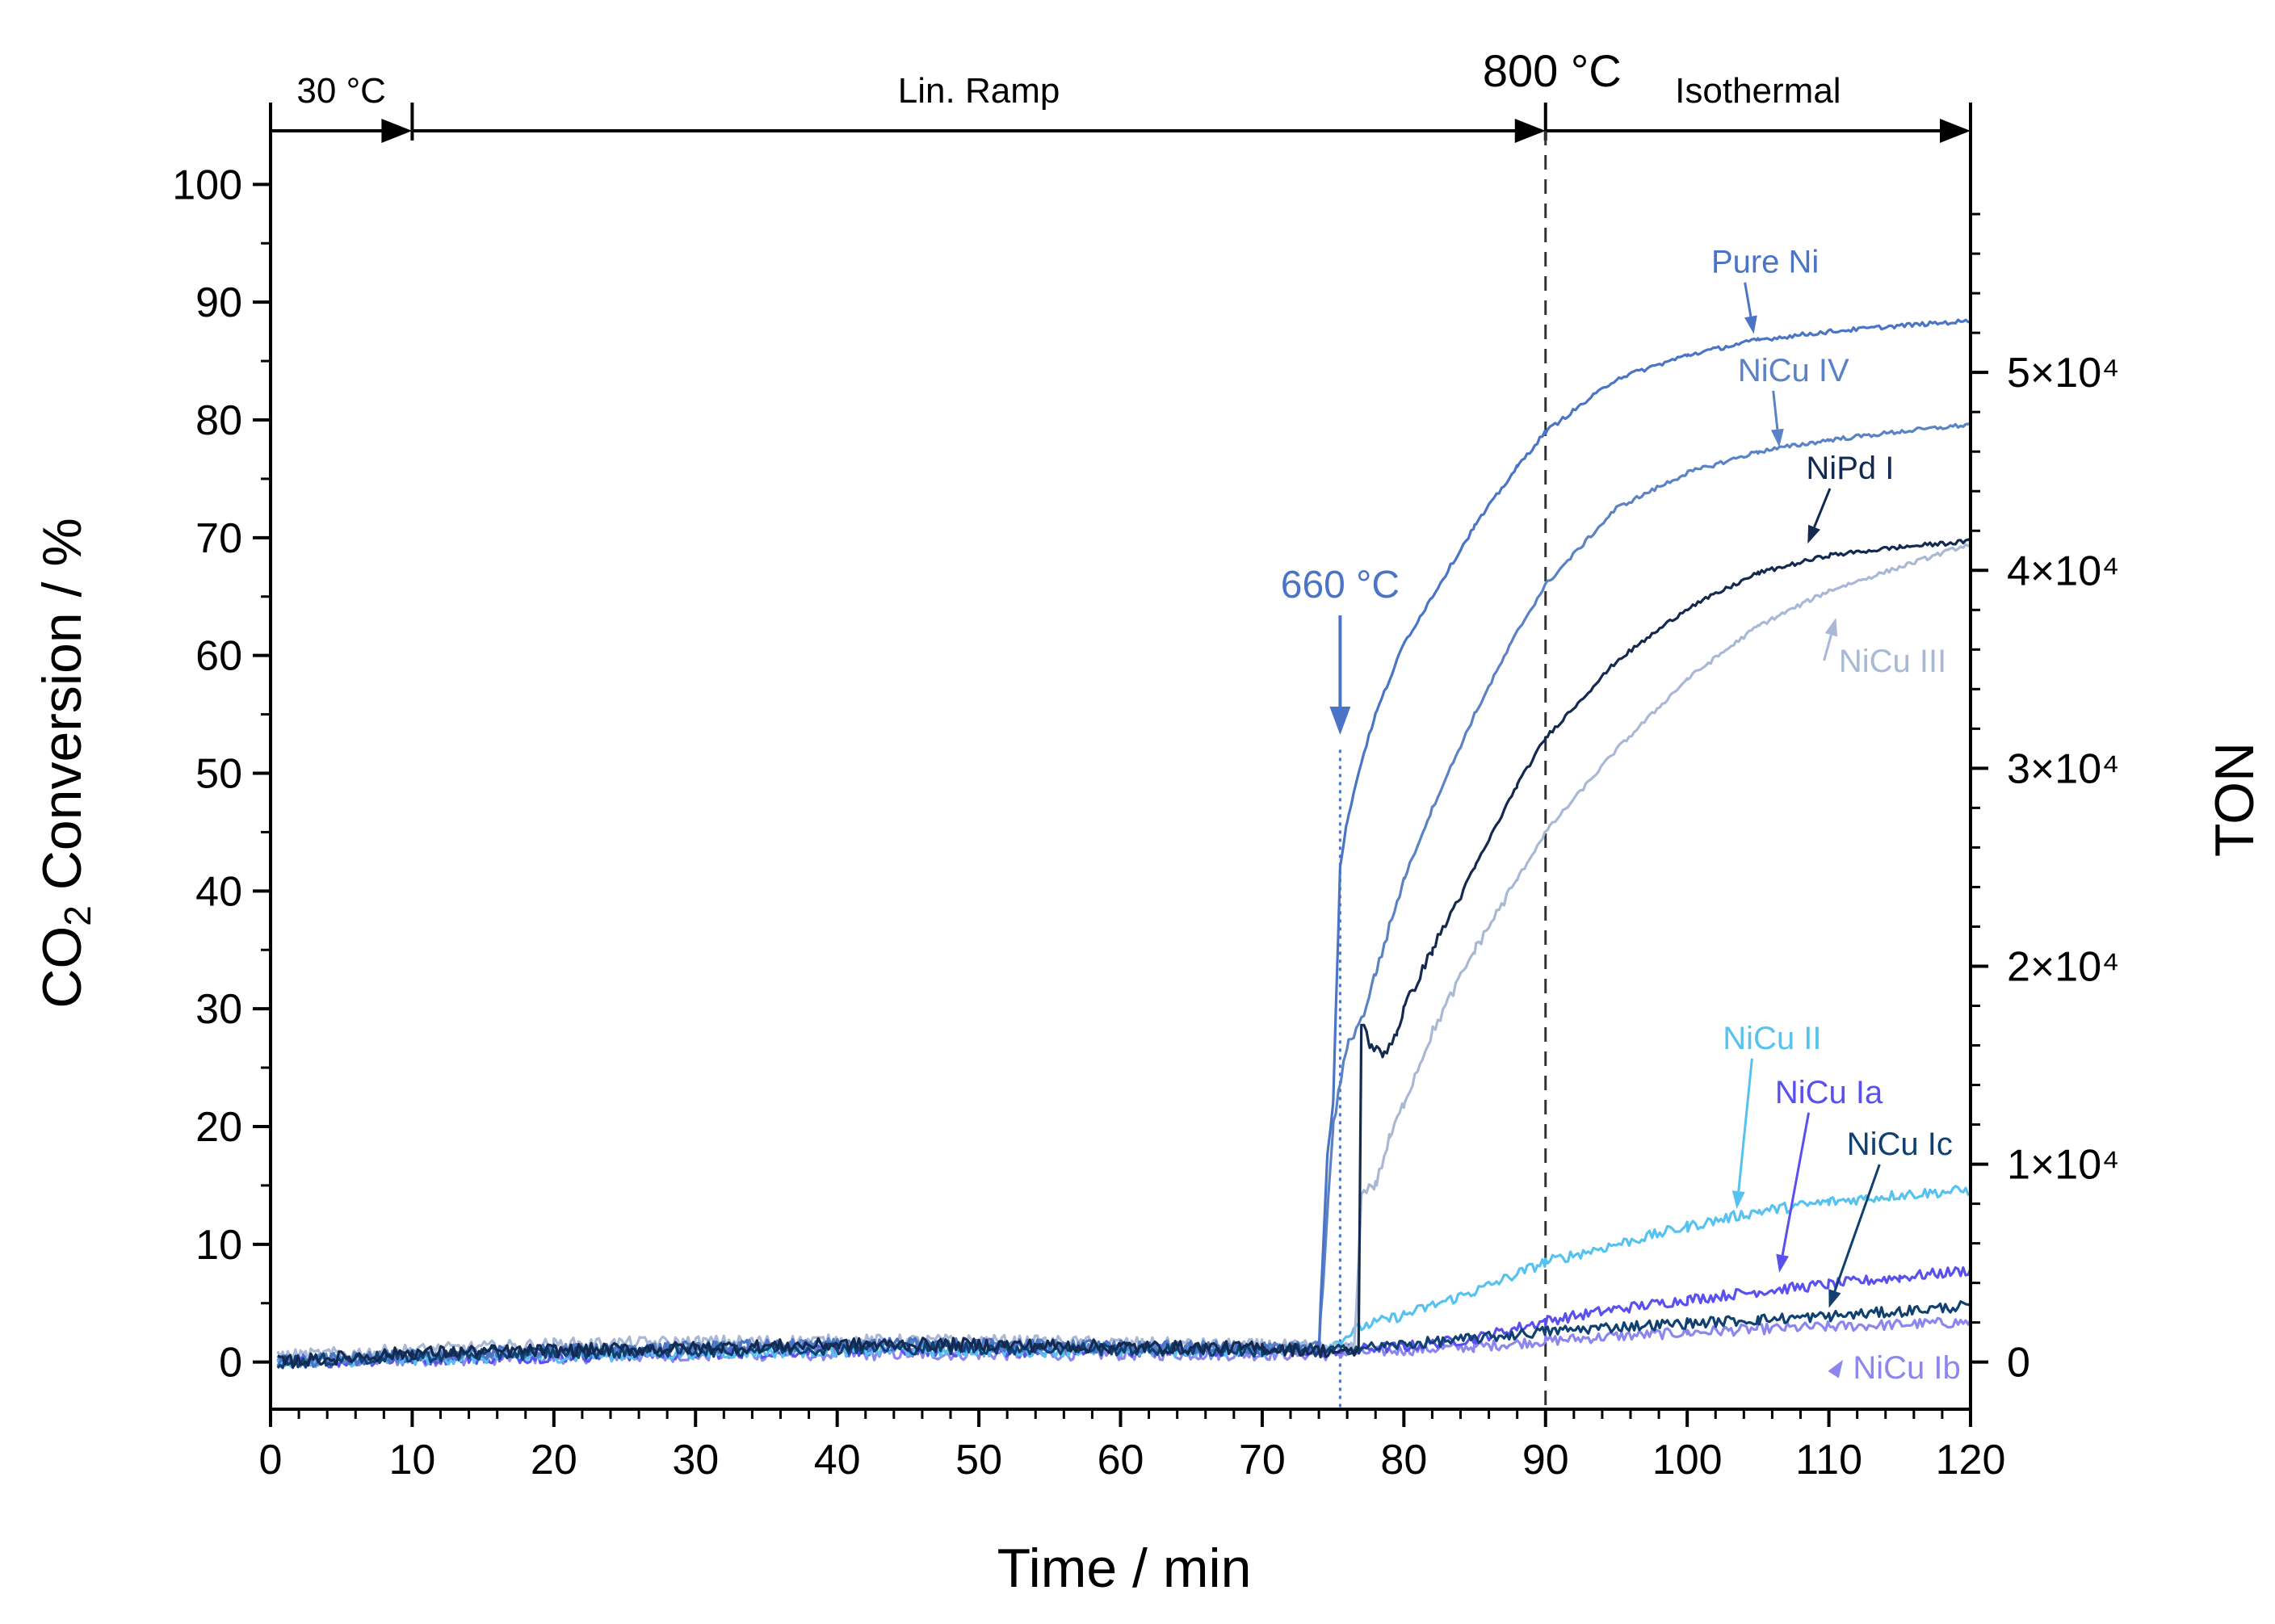 This screenshot has width=2275, height=1624. I want to click on x-tick-label: 40, so click(837, 1460).